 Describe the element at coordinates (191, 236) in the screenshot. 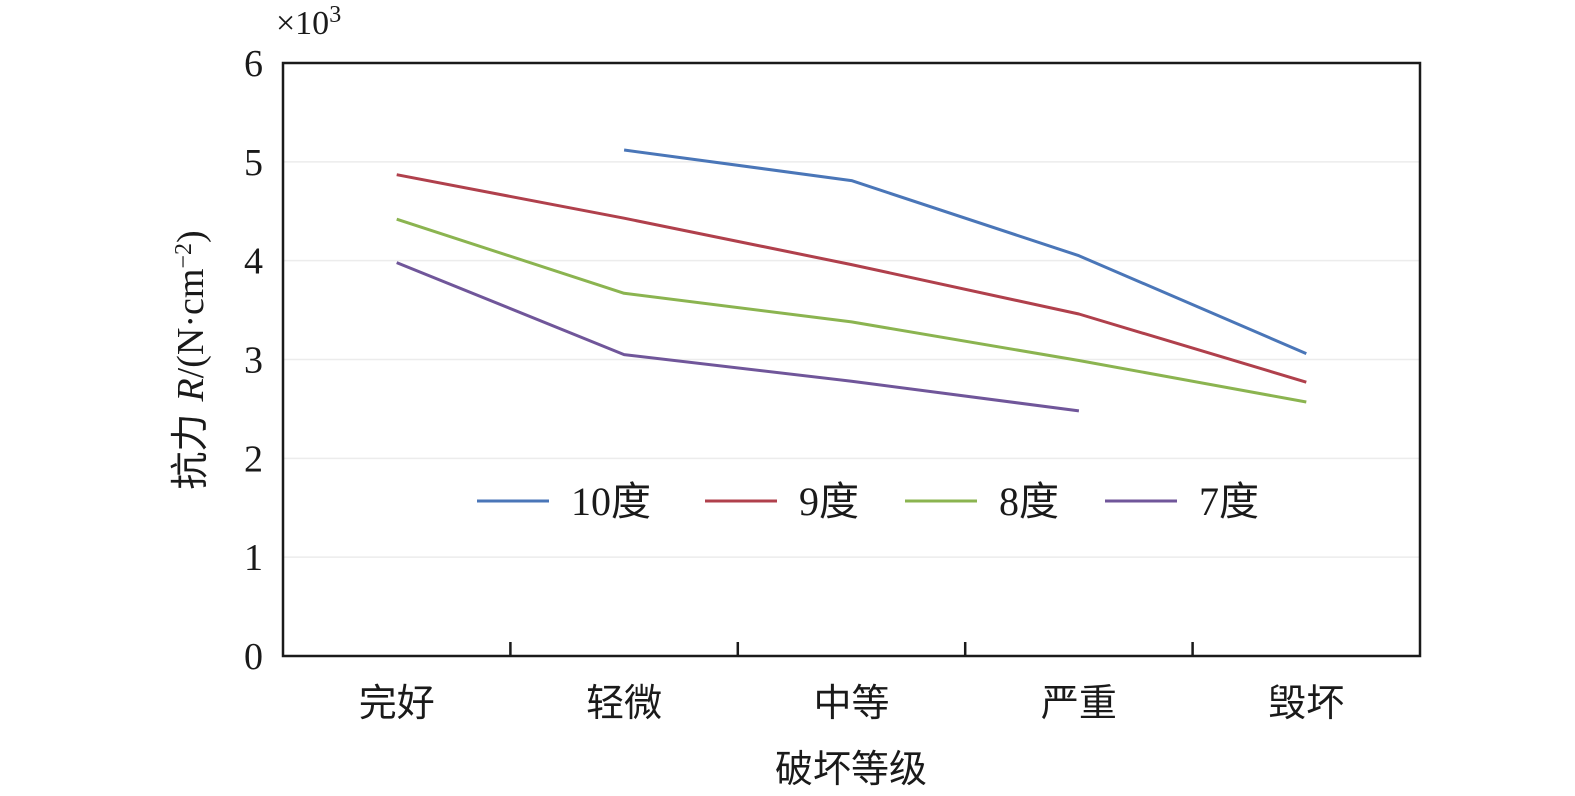

I see `y-axis-title-close: )` at that location.